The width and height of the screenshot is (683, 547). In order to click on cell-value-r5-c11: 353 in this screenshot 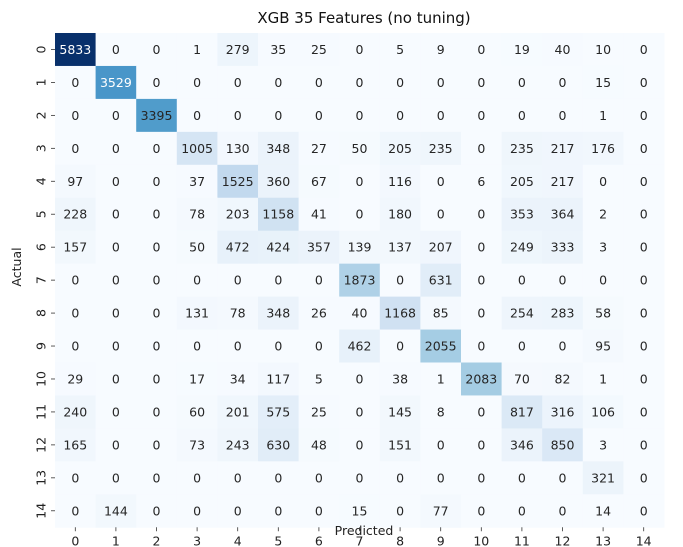, I will do `click(522, 214)`.